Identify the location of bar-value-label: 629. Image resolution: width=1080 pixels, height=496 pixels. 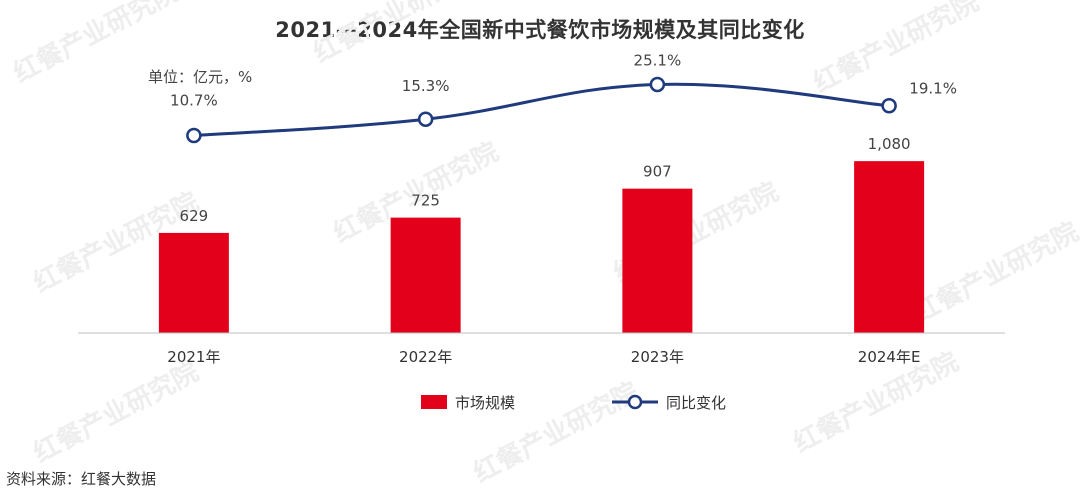
(194, 216).